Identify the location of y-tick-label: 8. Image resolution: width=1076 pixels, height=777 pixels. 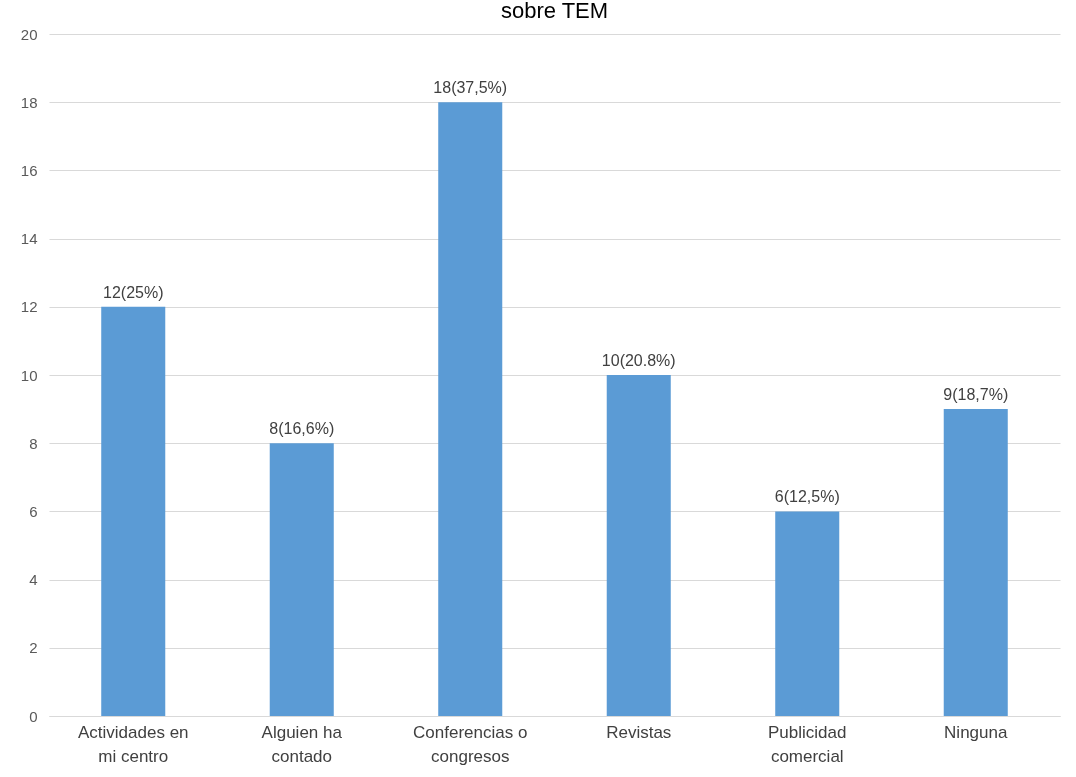
(33, 443).